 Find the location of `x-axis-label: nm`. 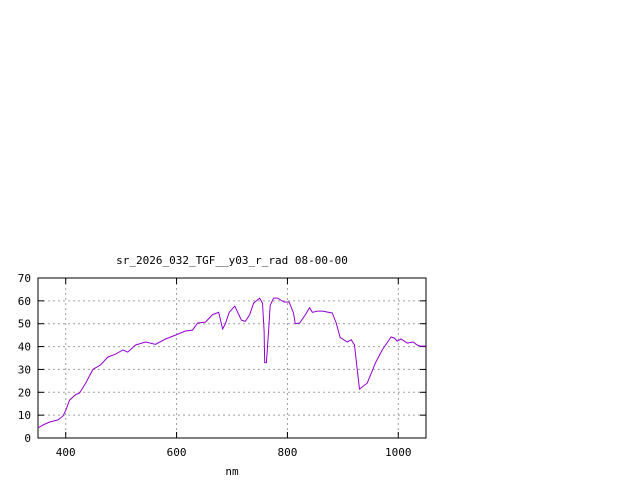

x-axis-label: nm is located at coordinates (232, 471).